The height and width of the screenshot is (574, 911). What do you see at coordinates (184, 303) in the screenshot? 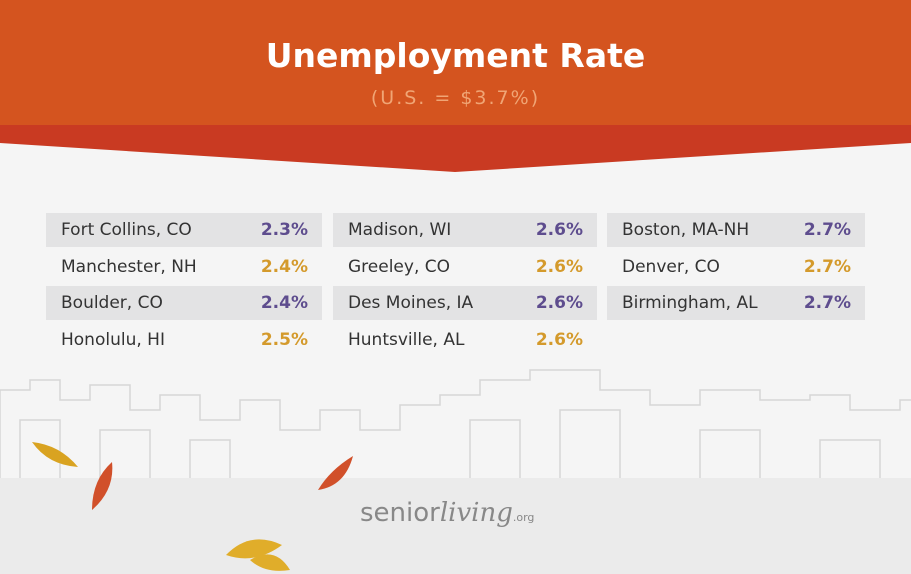
I see `table-row: Boulder, CO 2.4%` at bounding box center [184, 303].